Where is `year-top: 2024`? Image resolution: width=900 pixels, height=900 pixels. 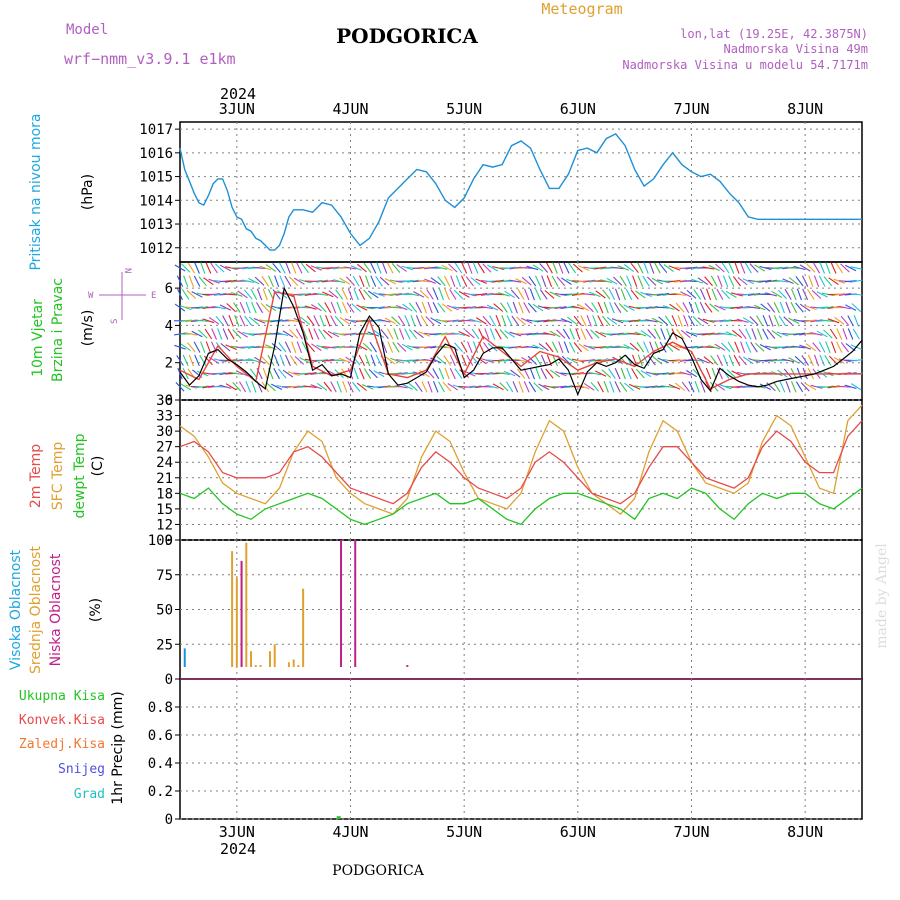
year-top: 2024 is located at coordinates (238, 94).